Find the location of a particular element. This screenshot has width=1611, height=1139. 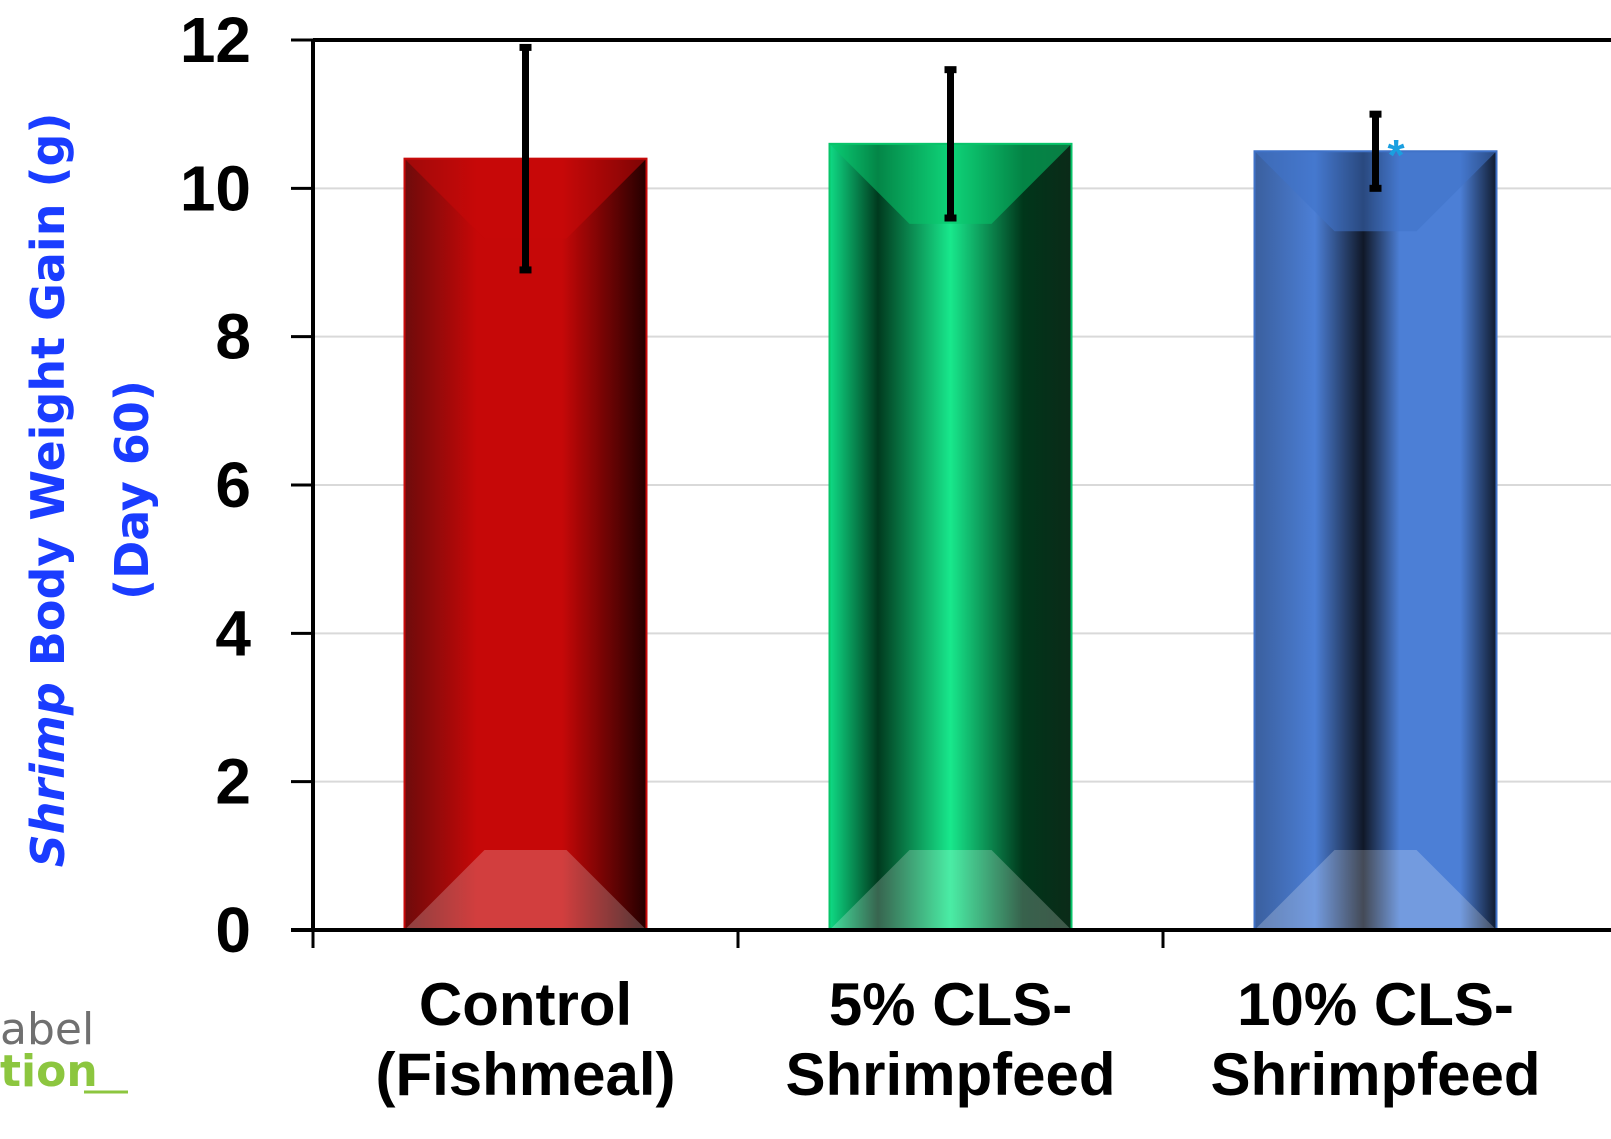

y-axis-label-line2: (Day 60) is located at coordinates (132, 490).